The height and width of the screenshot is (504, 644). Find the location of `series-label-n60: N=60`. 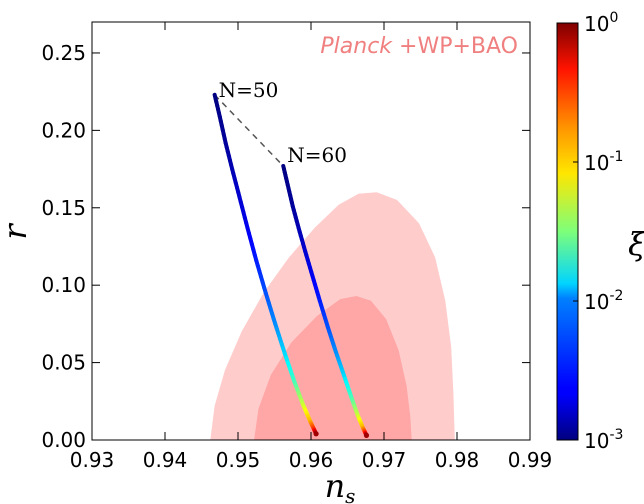

series-label-n60: N=60 is located at coordinates (317, 155).